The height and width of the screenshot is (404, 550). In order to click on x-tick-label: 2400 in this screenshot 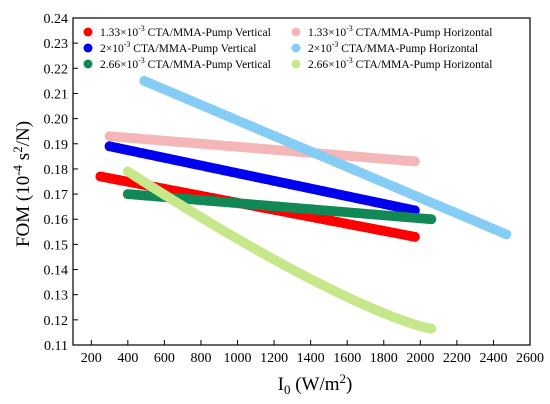, I will do `click(493, 358)`.